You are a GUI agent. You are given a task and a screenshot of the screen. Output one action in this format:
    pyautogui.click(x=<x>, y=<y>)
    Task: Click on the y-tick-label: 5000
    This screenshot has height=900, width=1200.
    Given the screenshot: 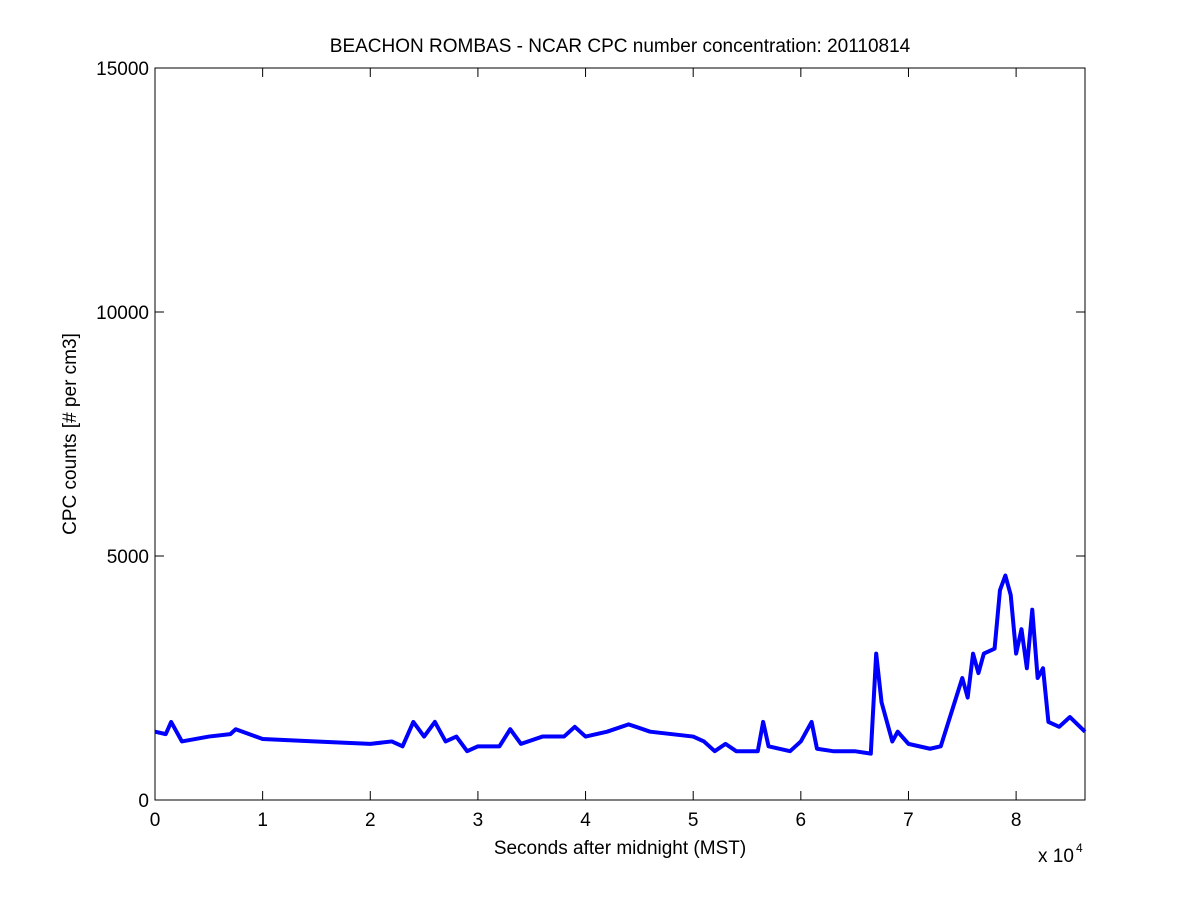 What is the action you would take?
    pyautogui.click(x=128, y=557)
    